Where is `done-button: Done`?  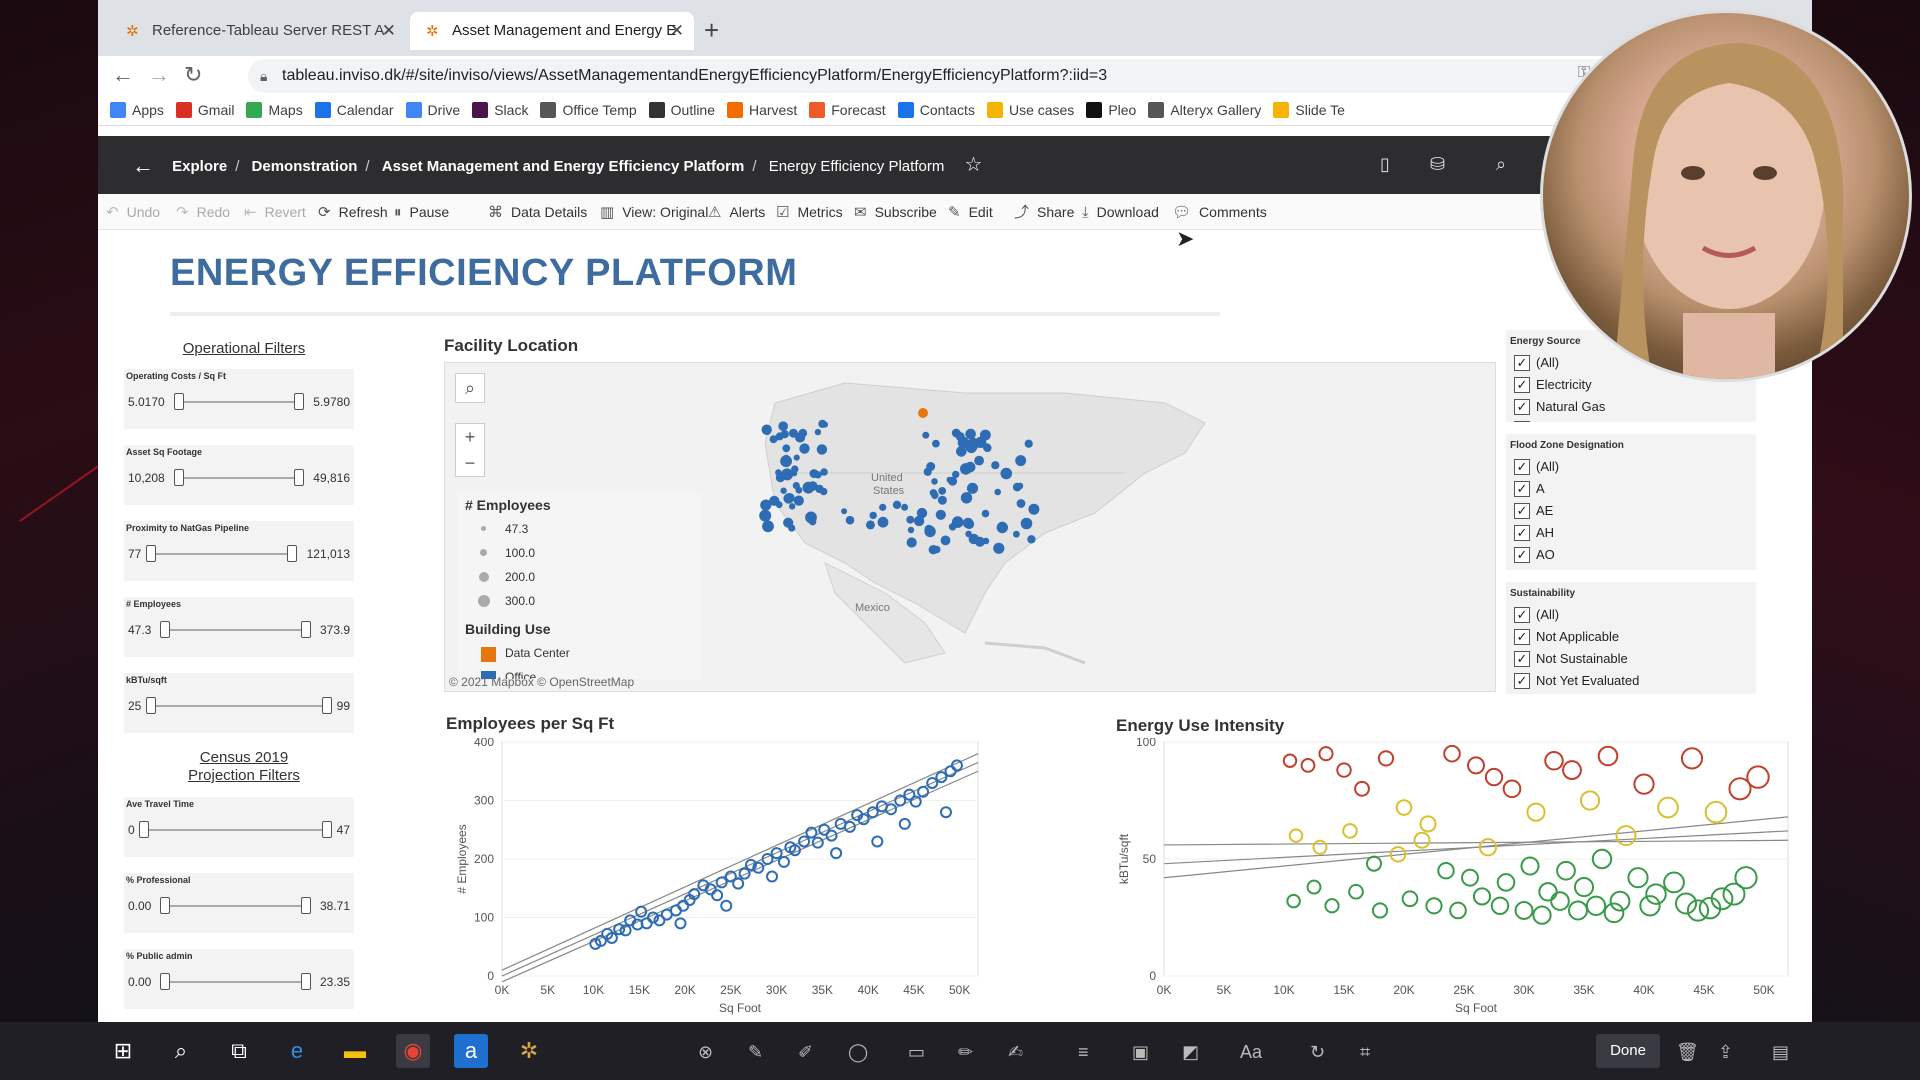
done-button: Done is located at coordinates (1628, 1051).